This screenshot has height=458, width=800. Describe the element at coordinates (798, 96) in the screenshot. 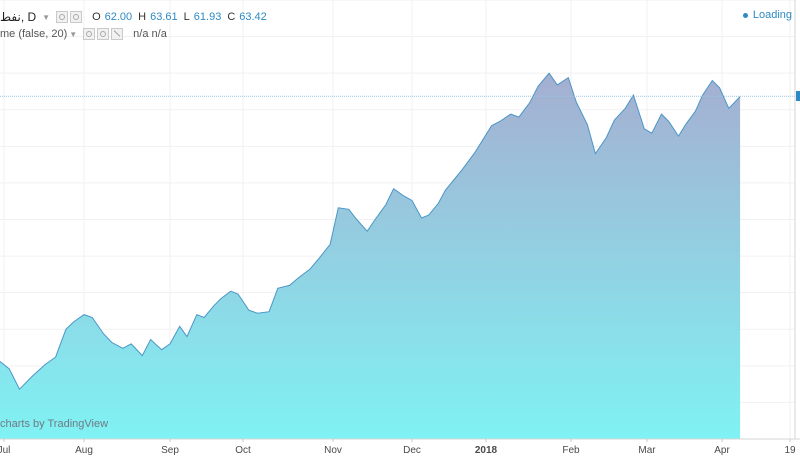

I see `last-price-marker` at that location.